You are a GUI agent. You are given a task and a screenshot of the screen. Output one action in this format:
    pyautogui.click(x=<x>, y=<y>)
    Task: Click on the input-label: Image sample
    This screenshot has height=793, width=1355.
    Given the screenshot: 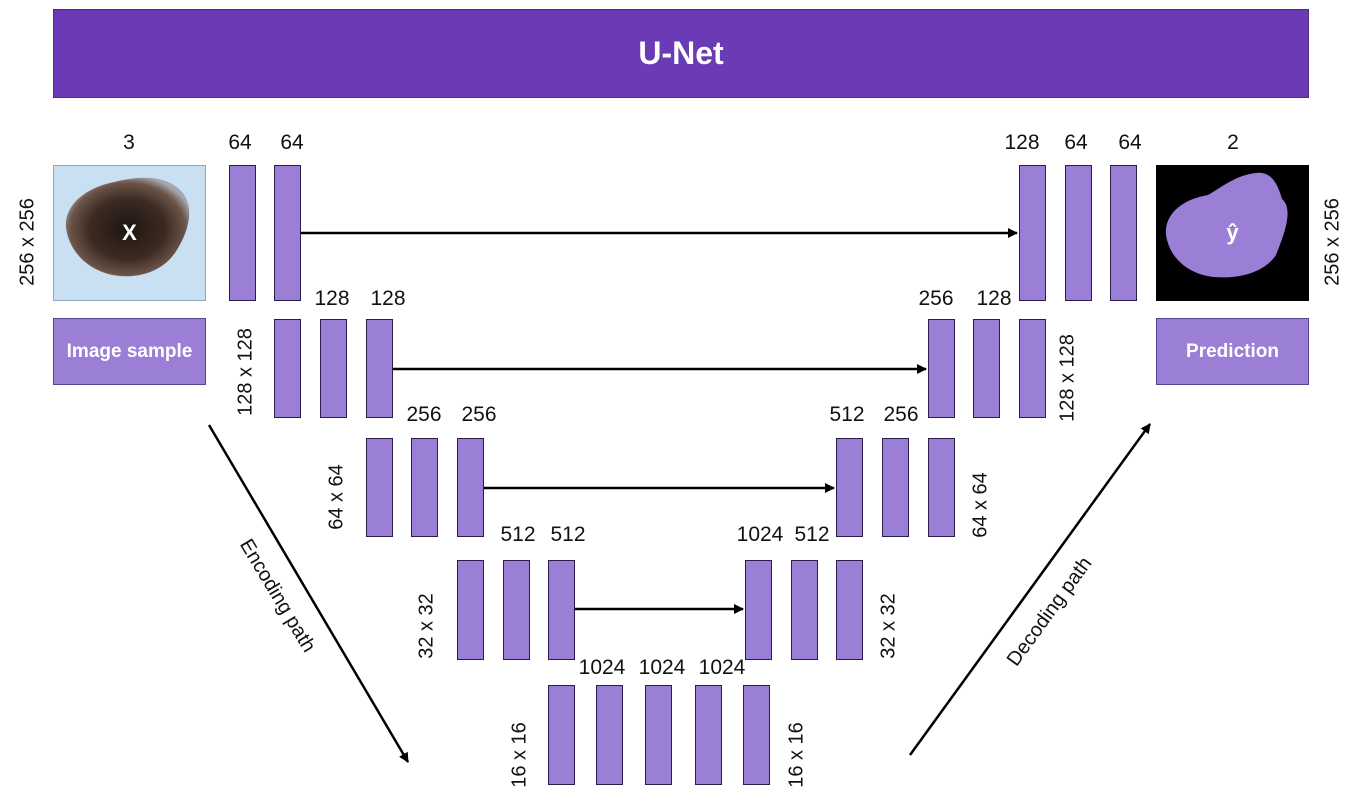 What is the action you would take?
    pyautogui.click(x=129, y=351)
    